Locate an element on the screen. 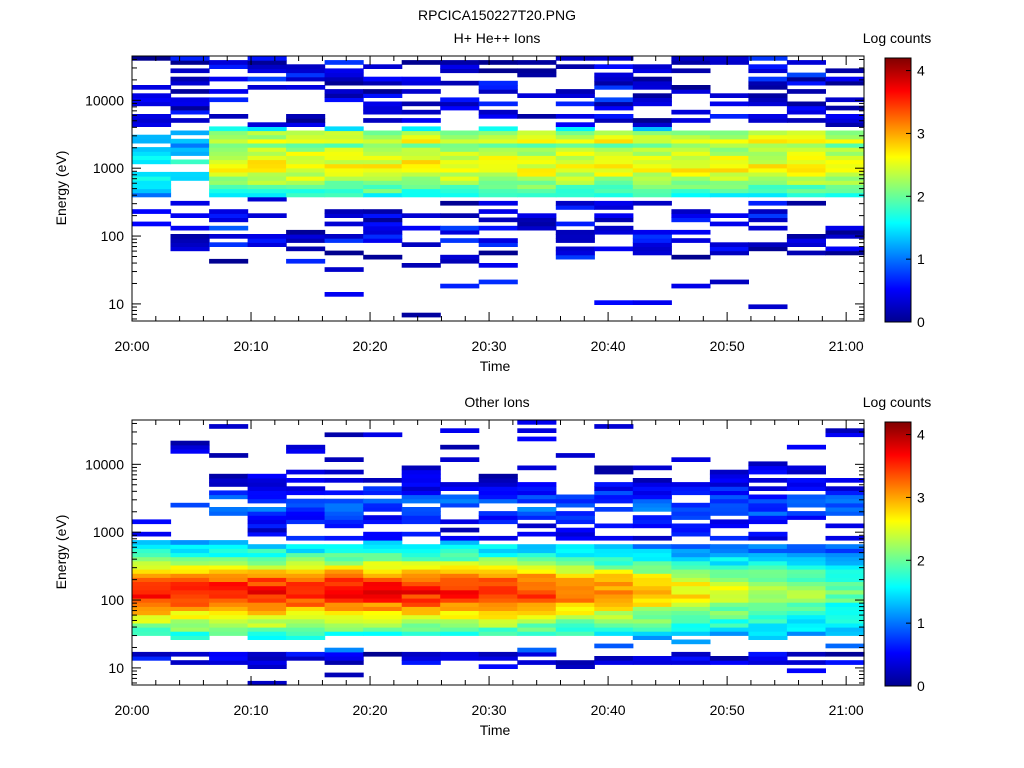 The width and height of the screenshot is (1024, 768). y-tick-label: 10 is located at coordinates (116, 668).